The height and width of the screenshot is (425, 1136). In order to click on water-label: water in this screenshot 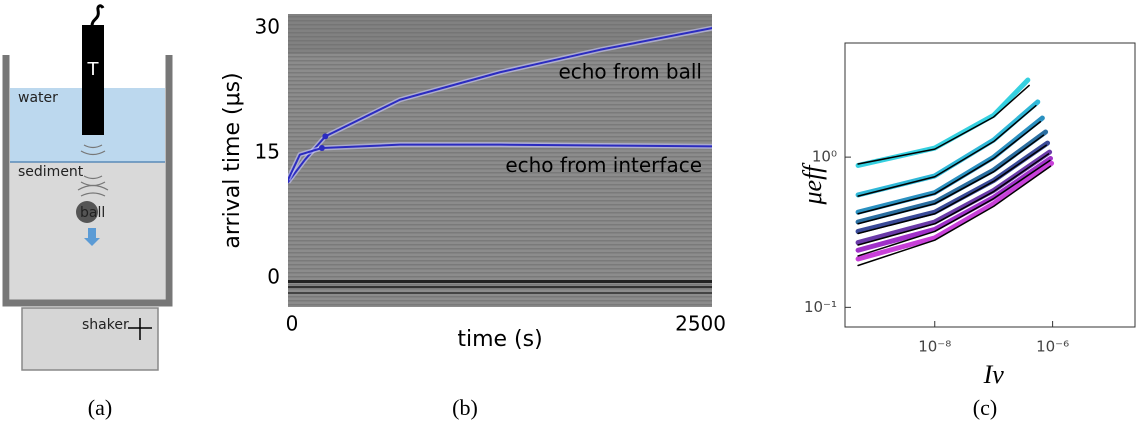, I will do `click(38, 98)`.